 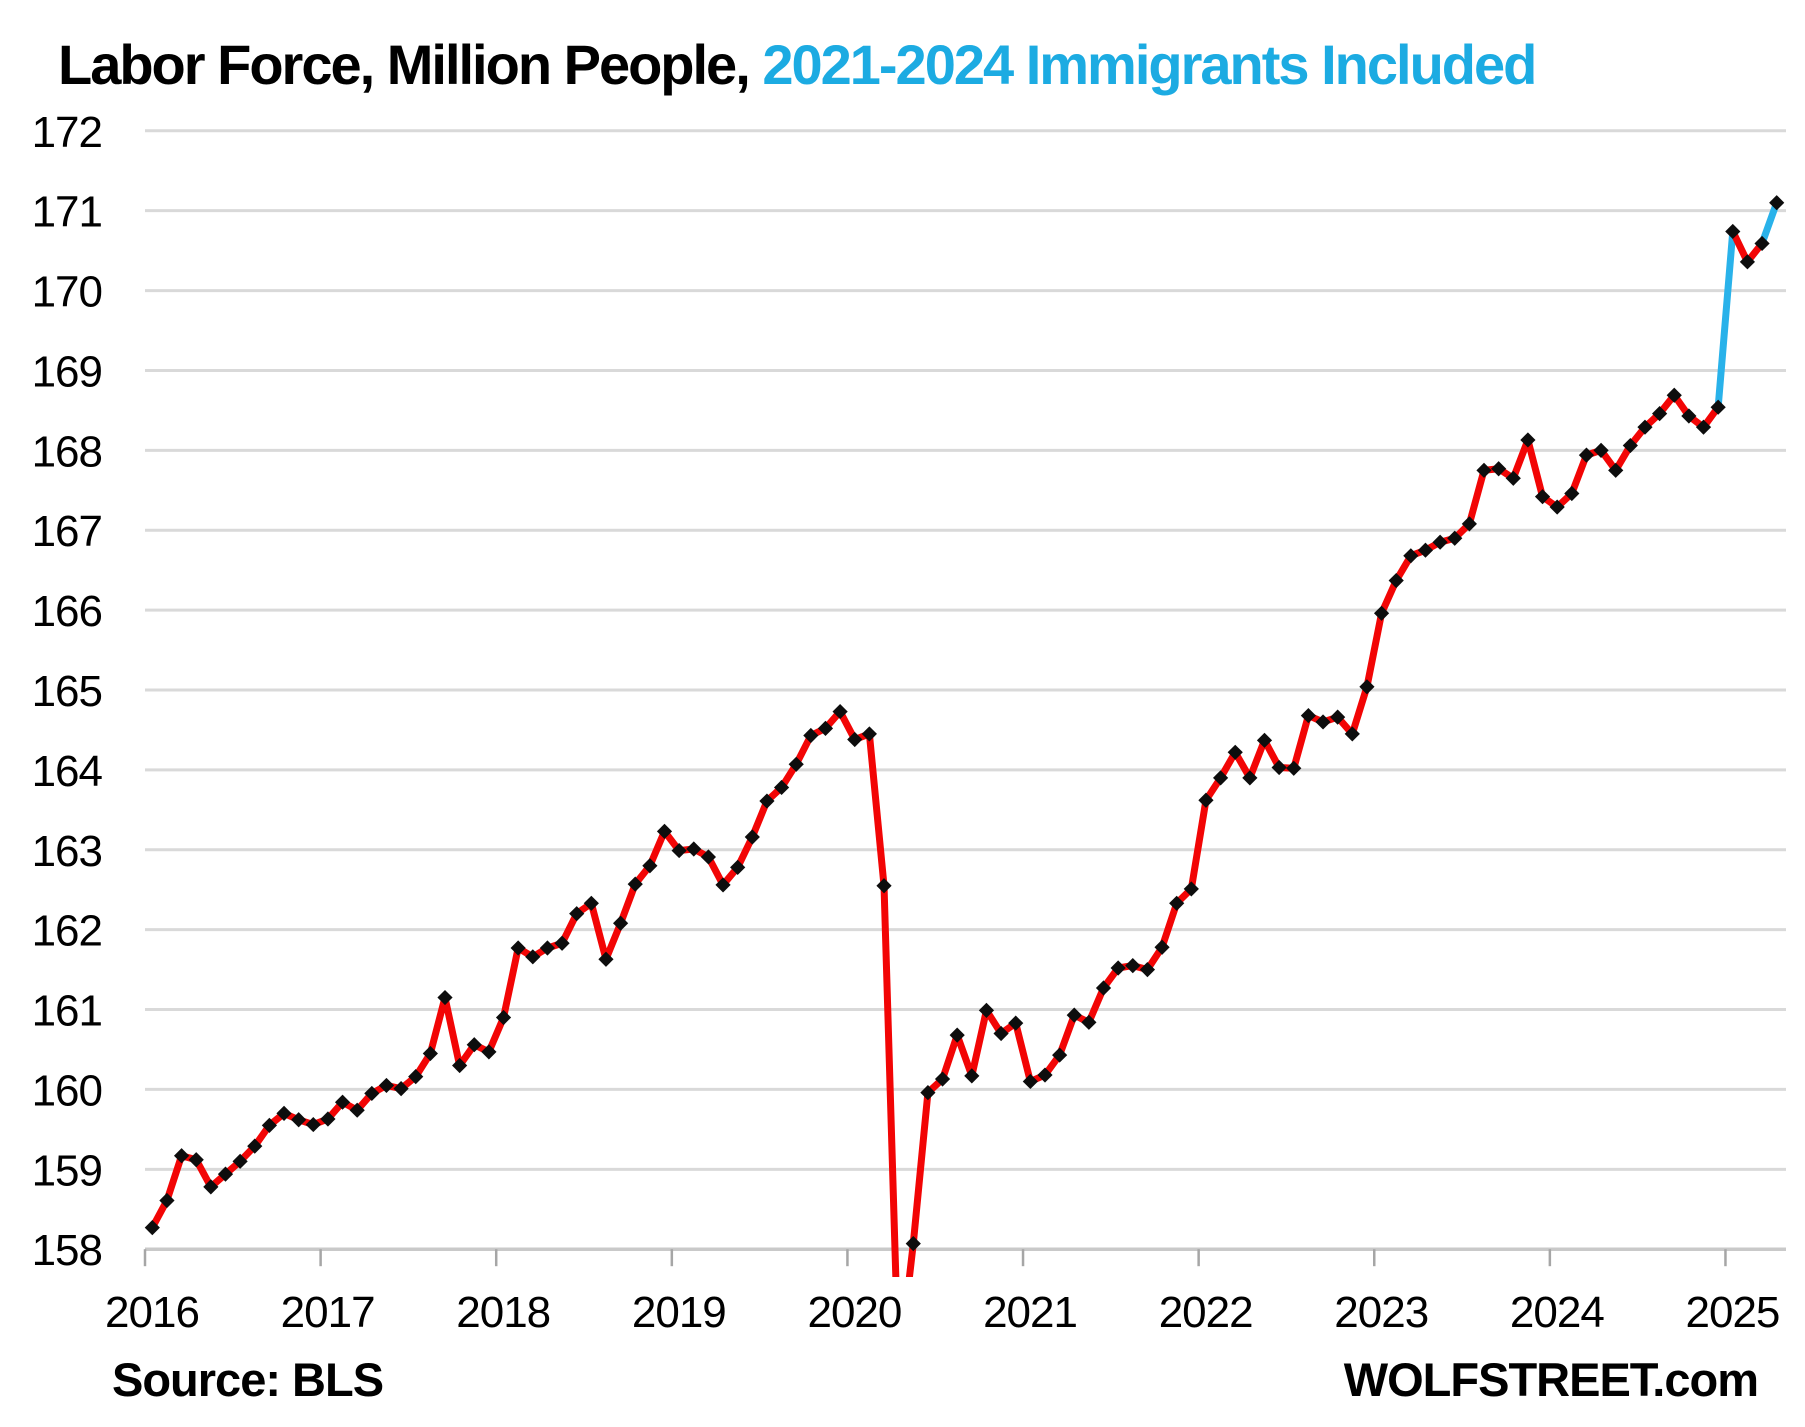 I want to click on y-tick-label: 159, so click(x=67, y=1170).